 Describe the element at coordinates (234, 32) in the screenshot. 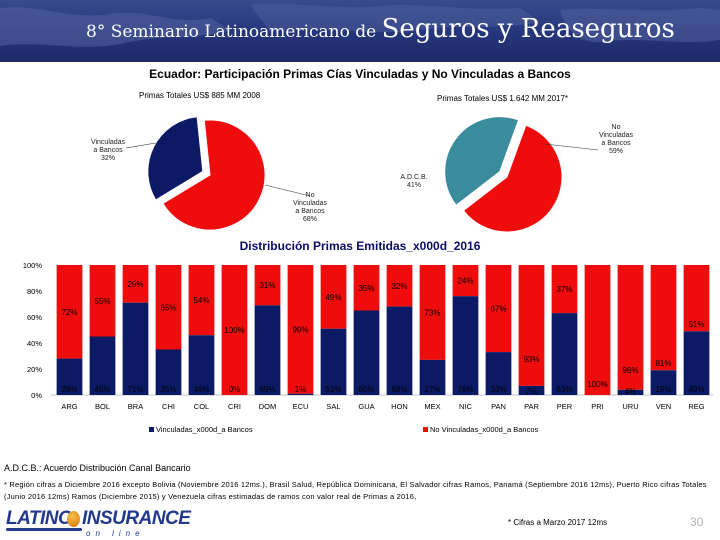

I see `banner-title-prefix: 8° Seminario Latinoamericano de` at that location.